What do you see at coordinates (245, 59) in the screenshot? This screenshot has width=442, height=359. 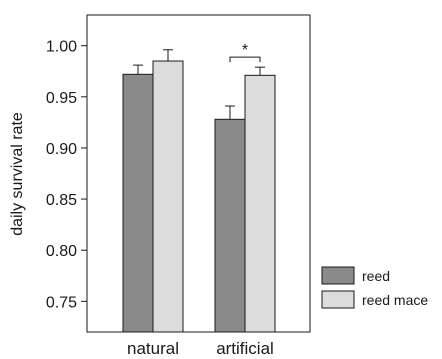 I see `significance-bracket` at bounding box center [245, 59].